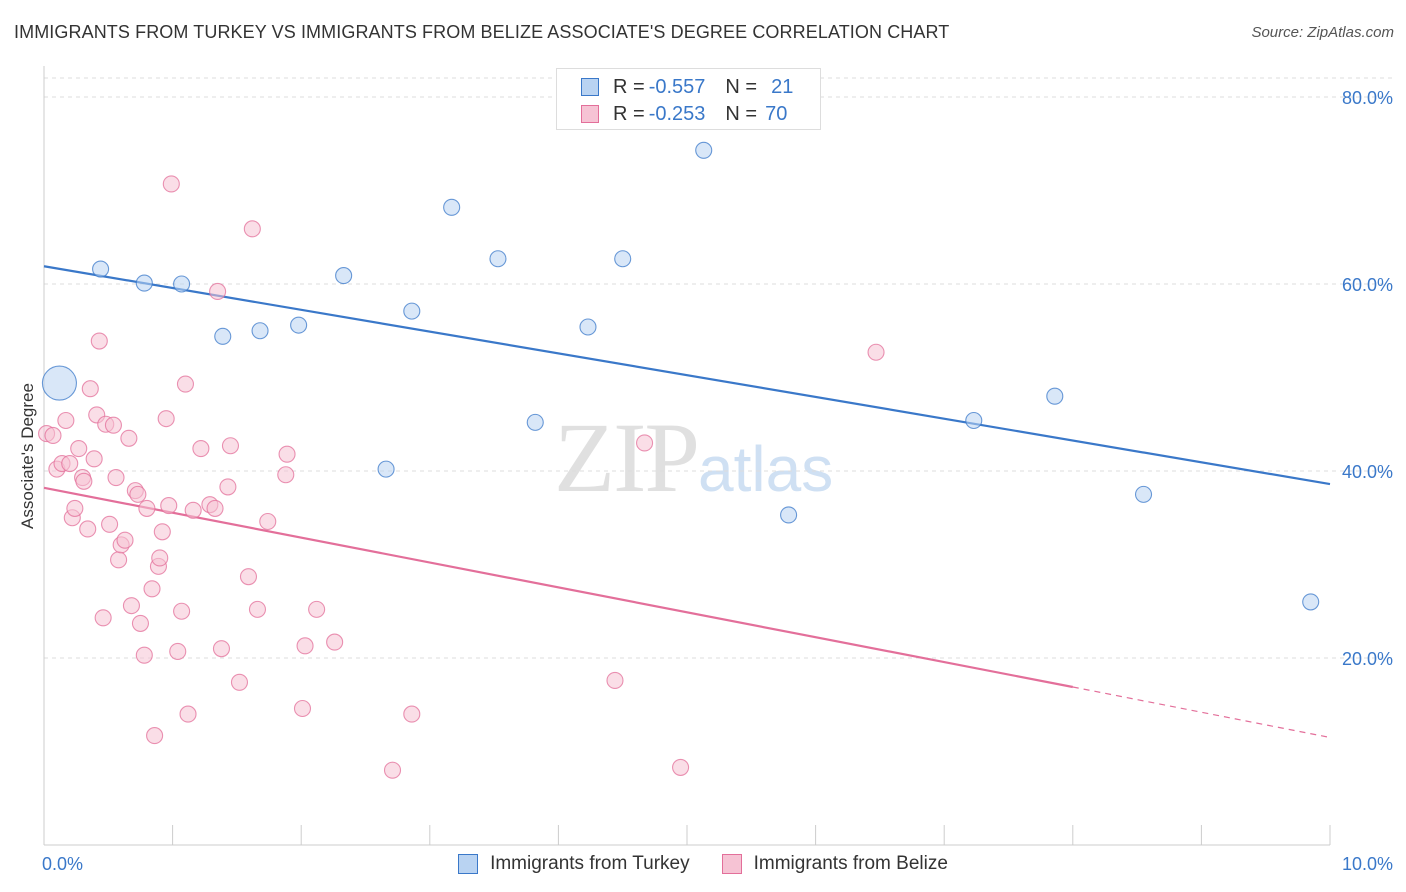  What do you see at coordinates (468, 864) in the screenshot?
I see `turkey-legend-swatch` at bounding box center [468, 864].